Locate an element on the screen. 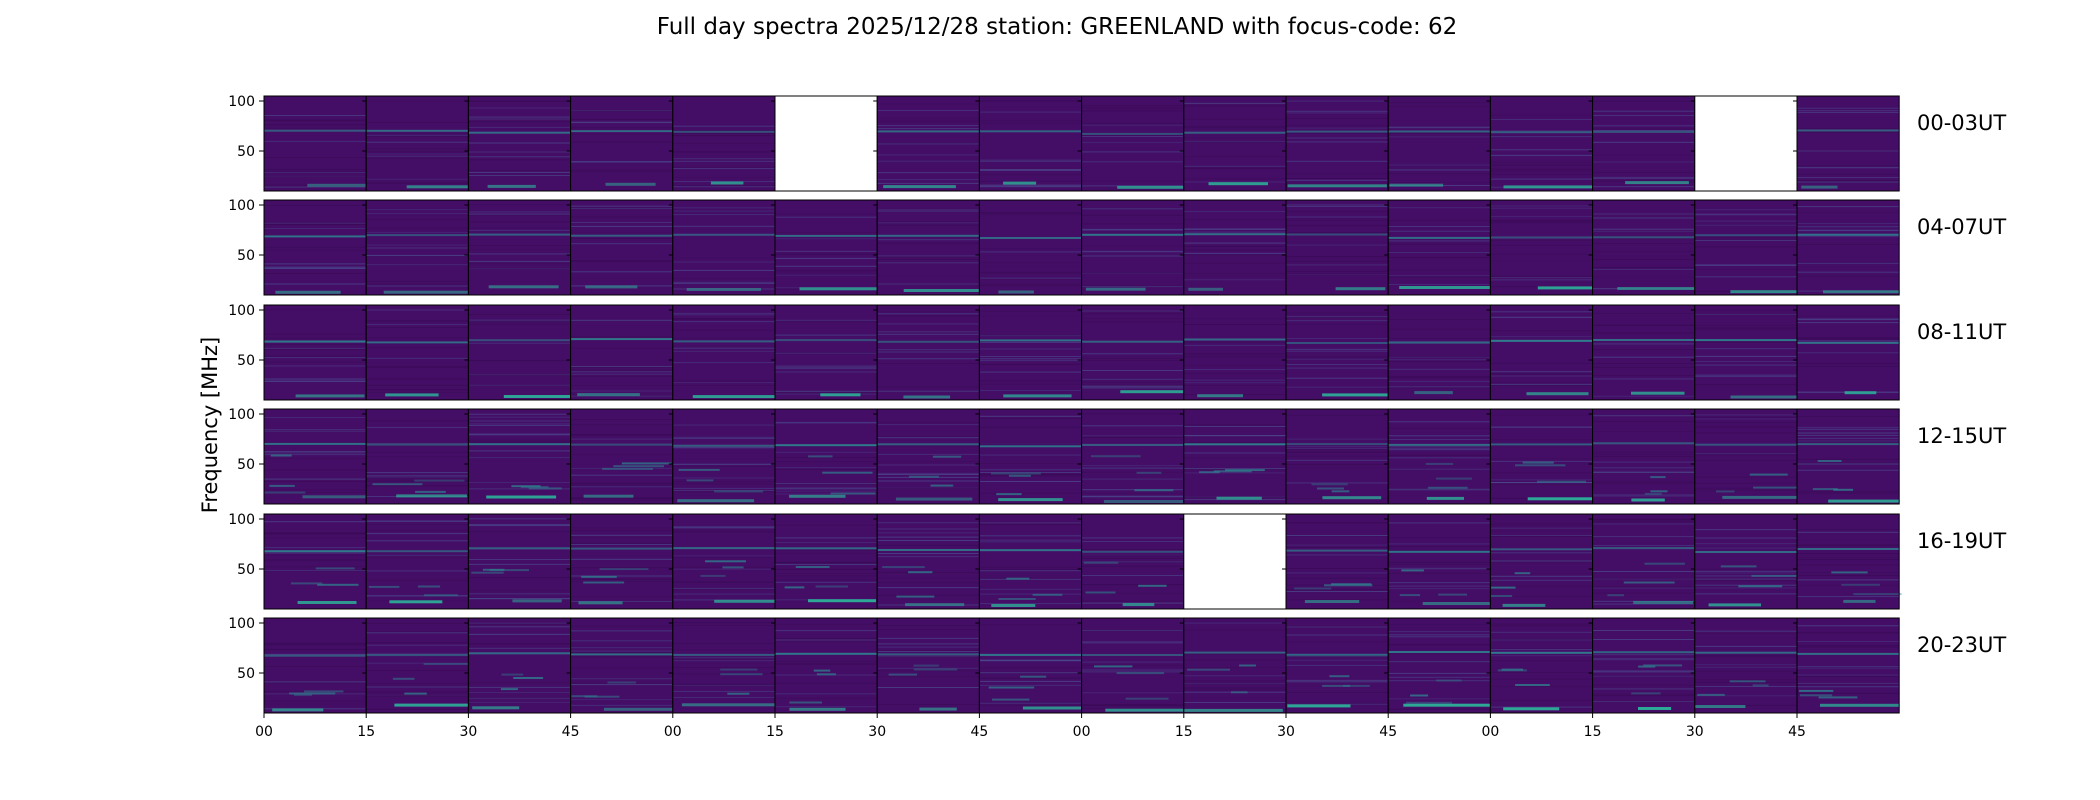  x-tick-label: 15 is located at coordinates (1184, 732).